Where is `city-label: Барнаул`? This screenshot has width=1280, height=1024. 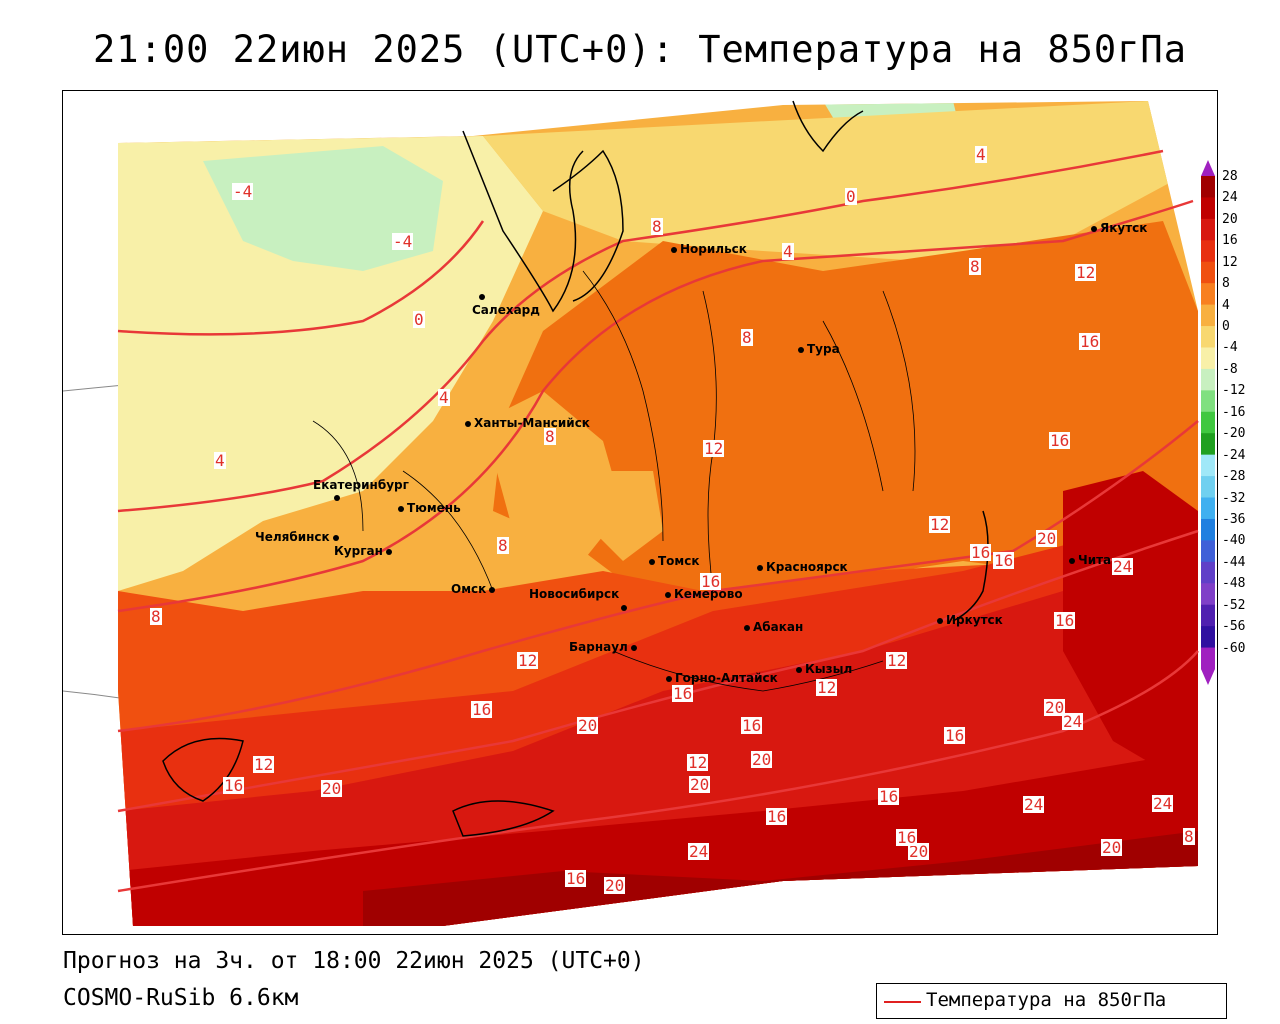 city-label: Барнаул is located at coordinates (604, 647).